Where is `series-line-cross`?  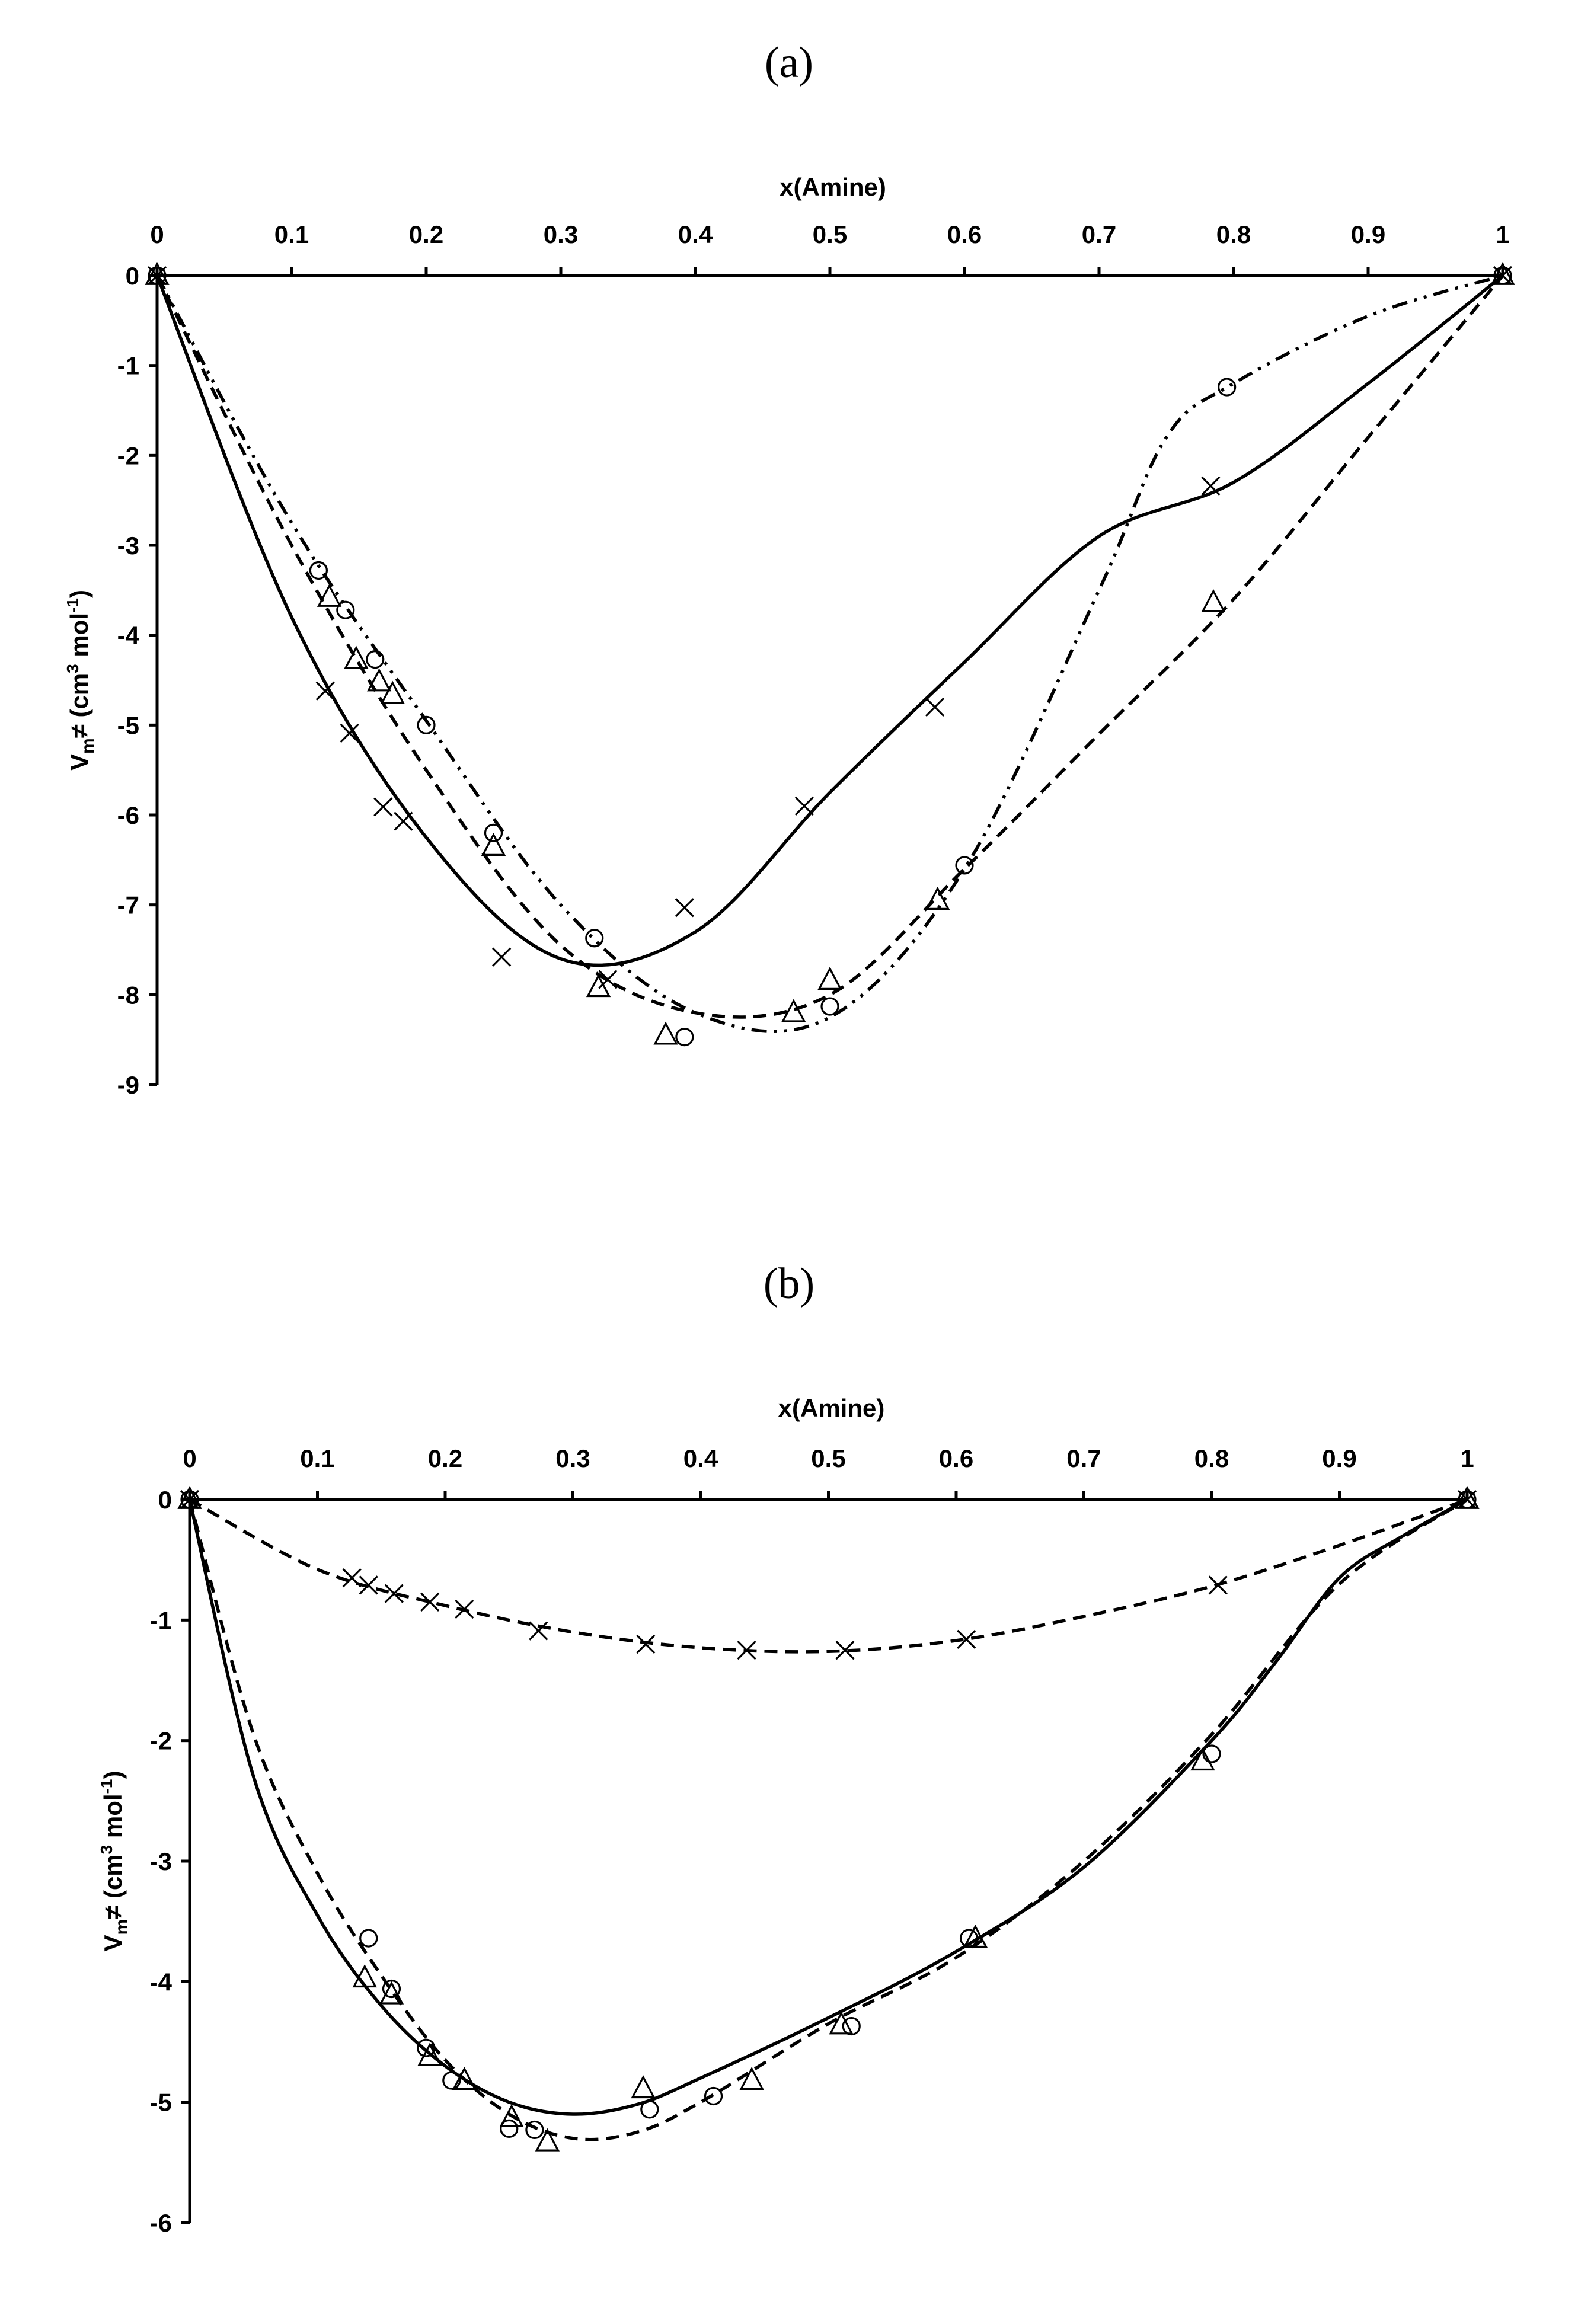
series-line-cross is located at coordinates (828, 1576).